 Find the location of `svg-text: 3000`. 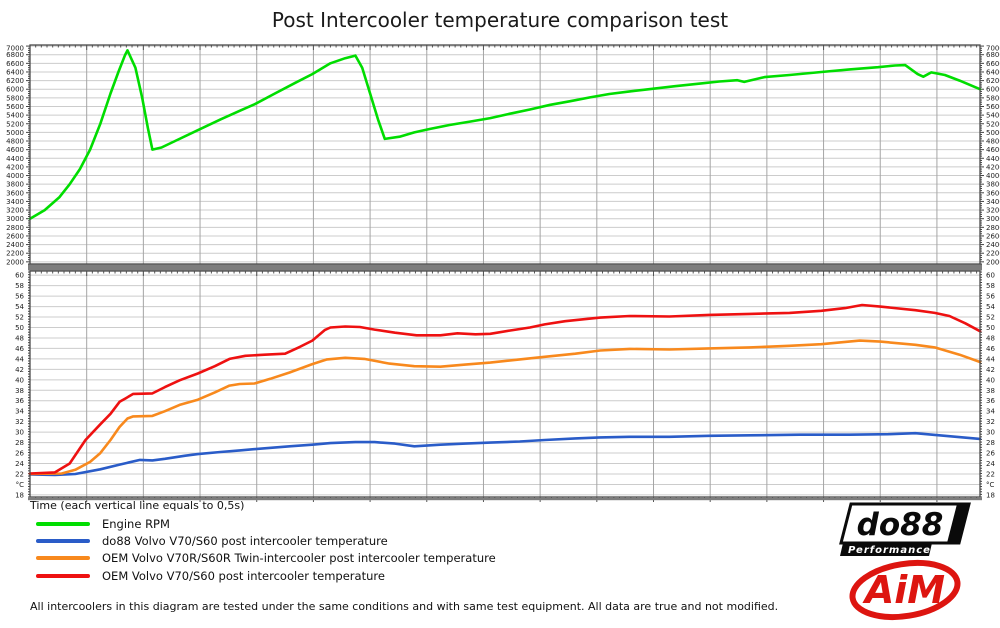

svg-text: 3000 is located at coordinates (993, 219).